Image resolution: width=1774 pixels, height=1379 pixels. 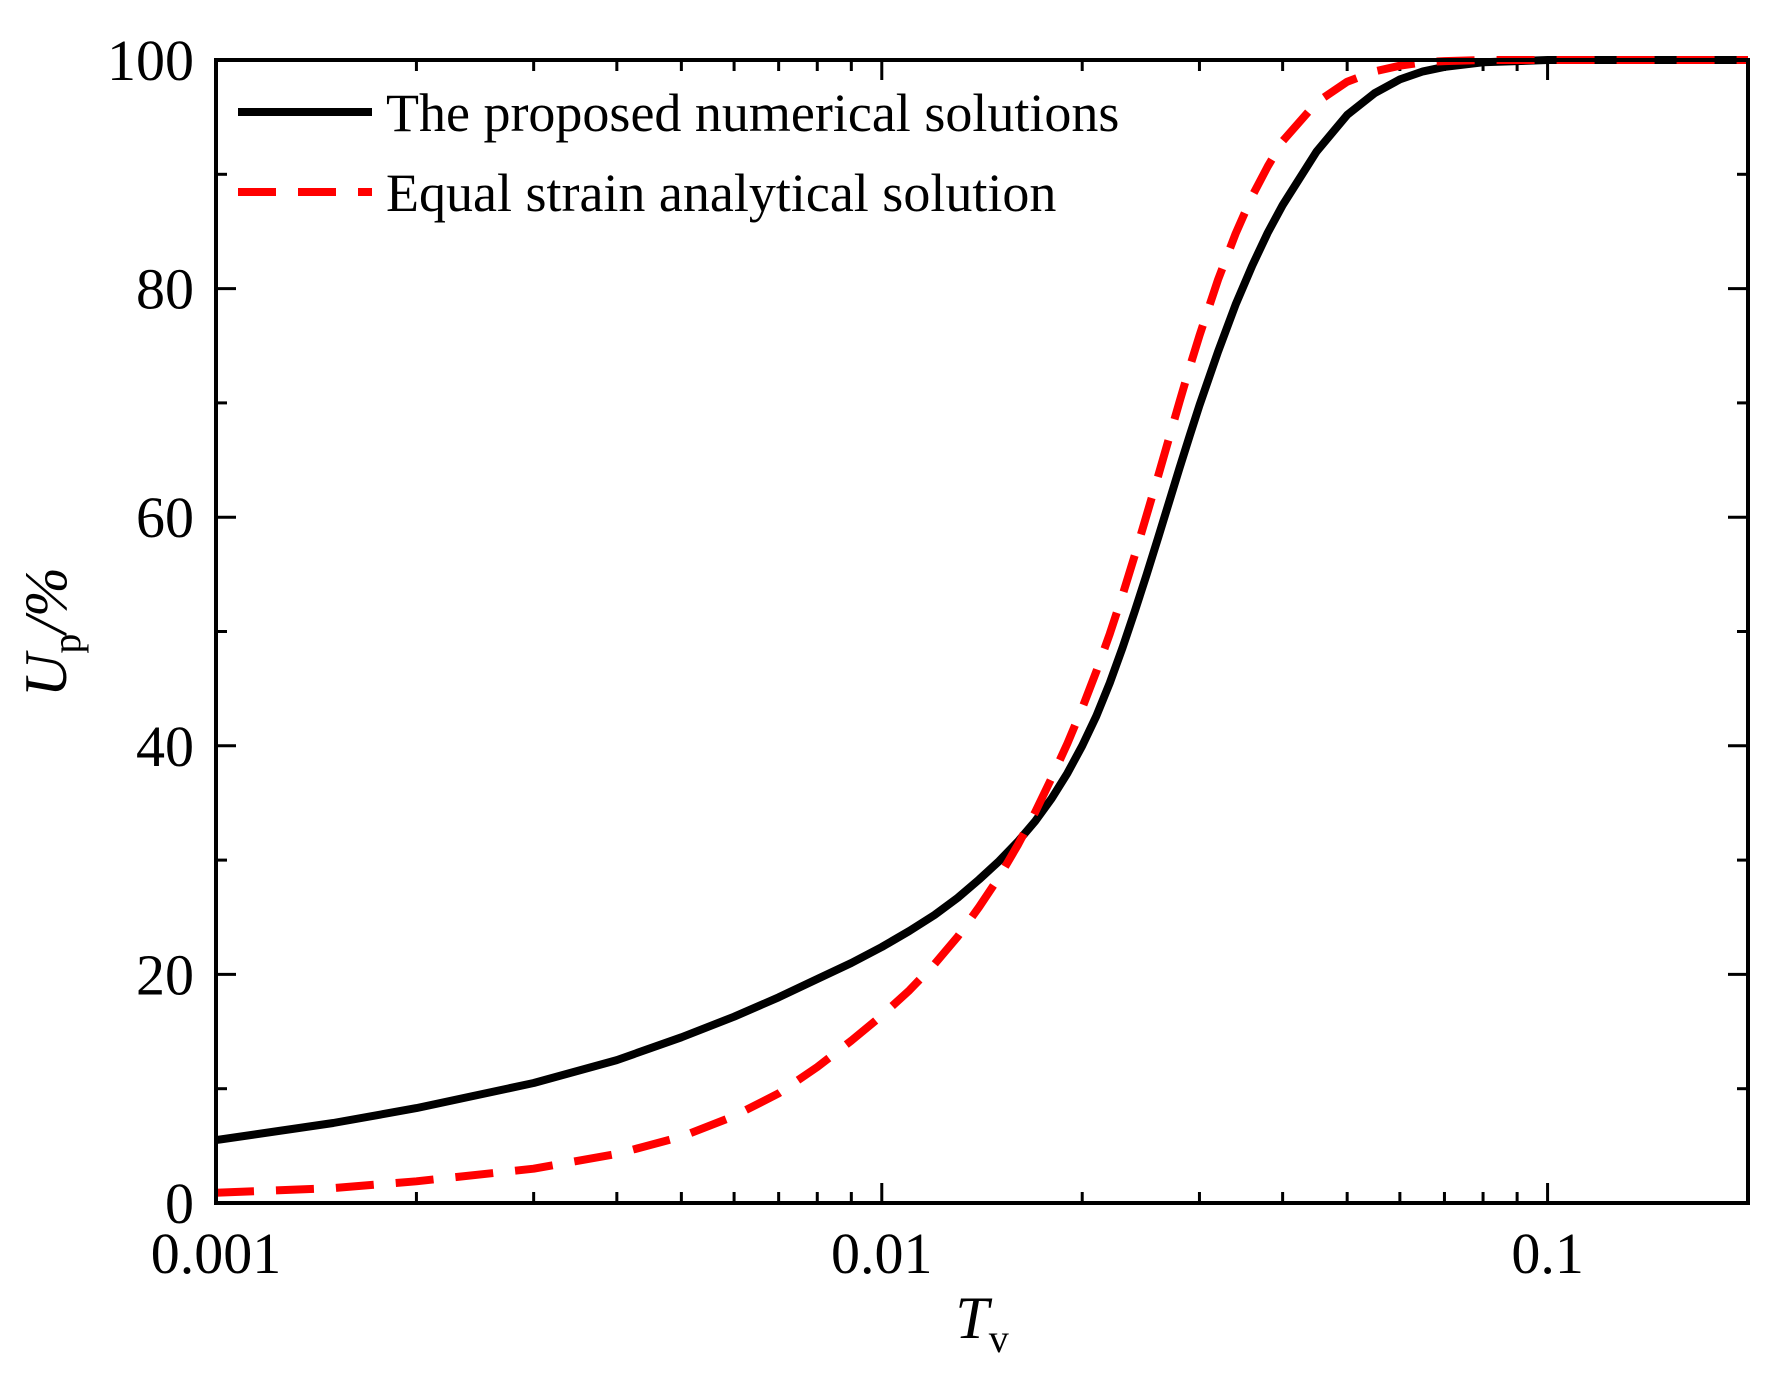 I want to click on y-tick-label: 100, so click(x=150, y=60).